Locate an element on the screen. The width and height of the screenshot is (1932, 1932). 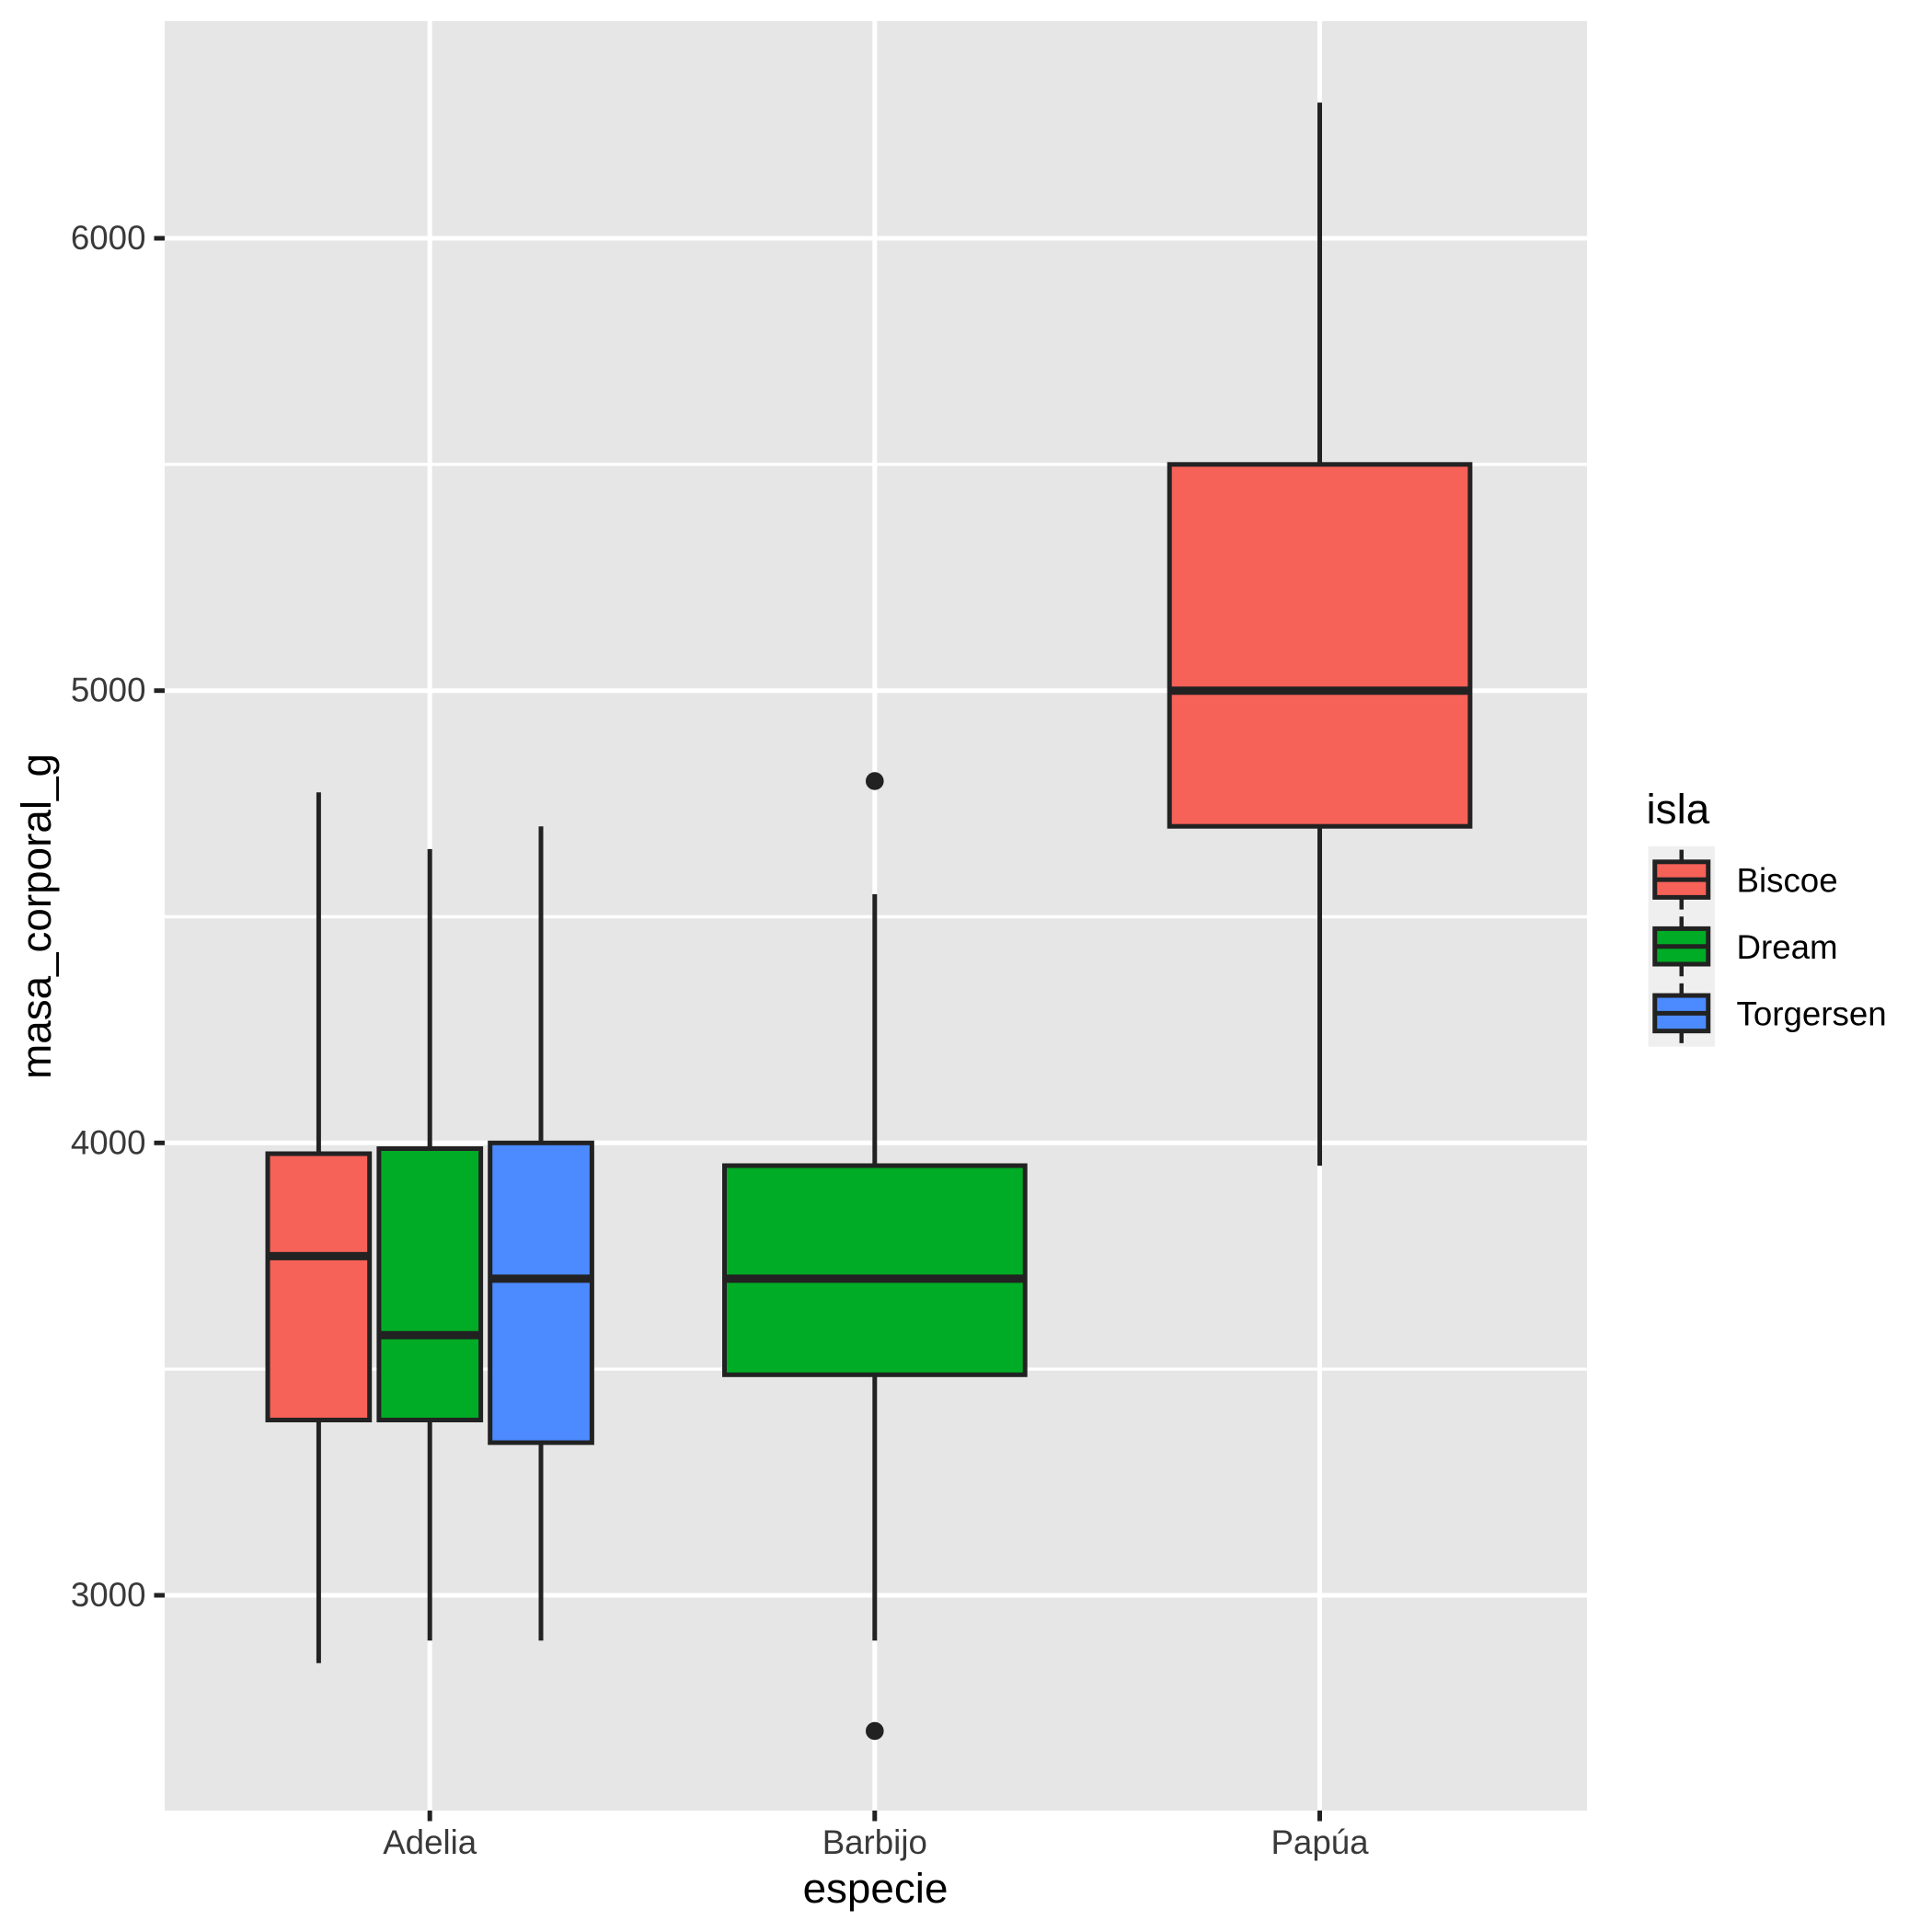
svg-text: 6000 is located at coordinates (108, 238).